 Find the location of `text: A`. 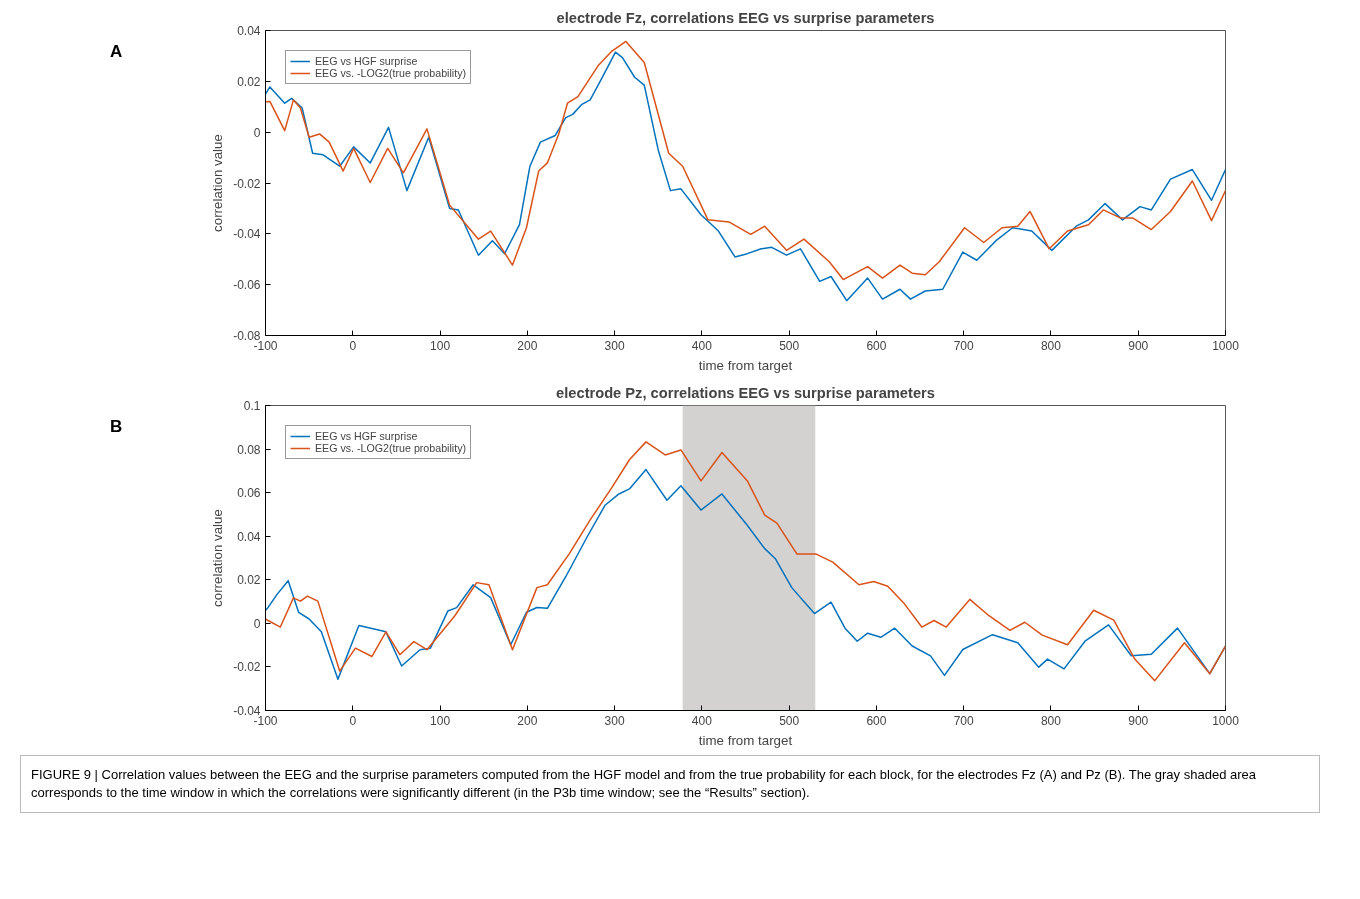

text: A is located at coordinates (116, 52).